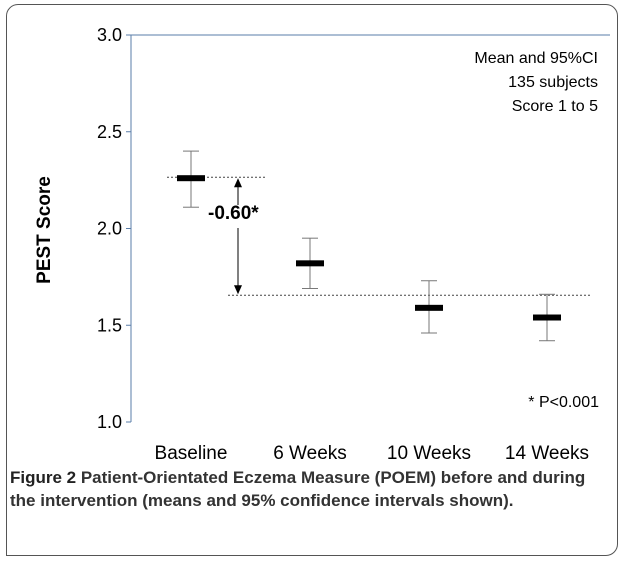 This screenshot has width=625, height=562. What do you see at coordinates (109, 229) in the screenshot?
I see `y-tick-label: 2.0` at bounding box center [109, 229].